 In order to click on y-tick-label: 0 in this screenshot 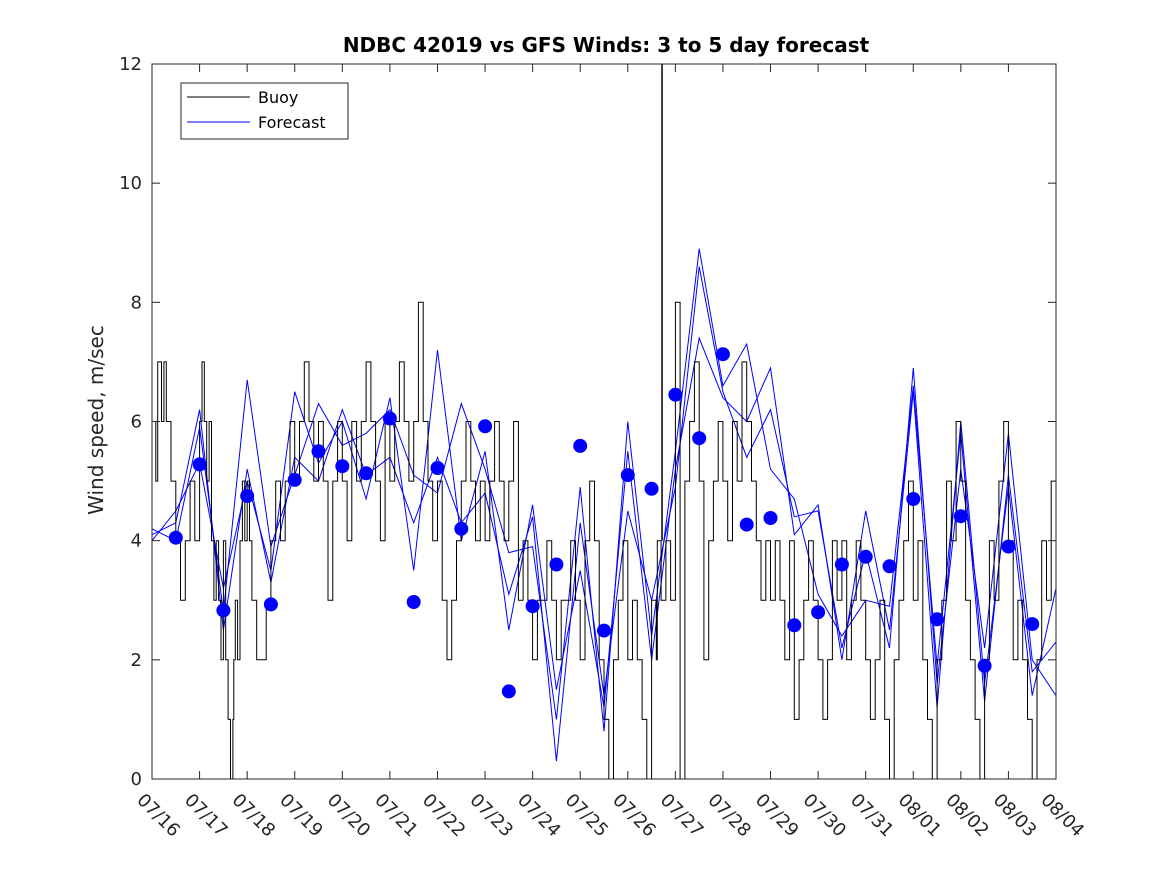, I will do `click(136, 779)`.